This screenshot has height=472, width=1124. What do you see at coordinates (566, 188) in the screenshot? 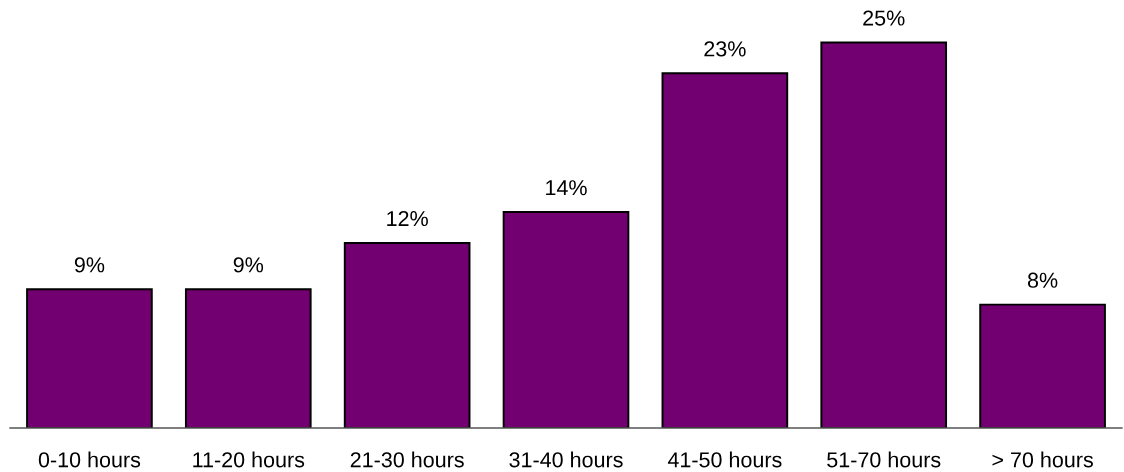
I see `data-label: 14%` at bounding box center [566, 188].